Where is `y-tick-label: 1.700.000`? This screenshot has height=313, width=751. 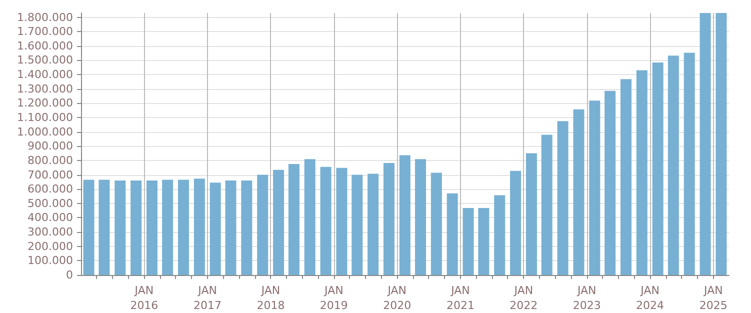 y-tick-label: 1.700.000 is located at coordinates (45, 31).